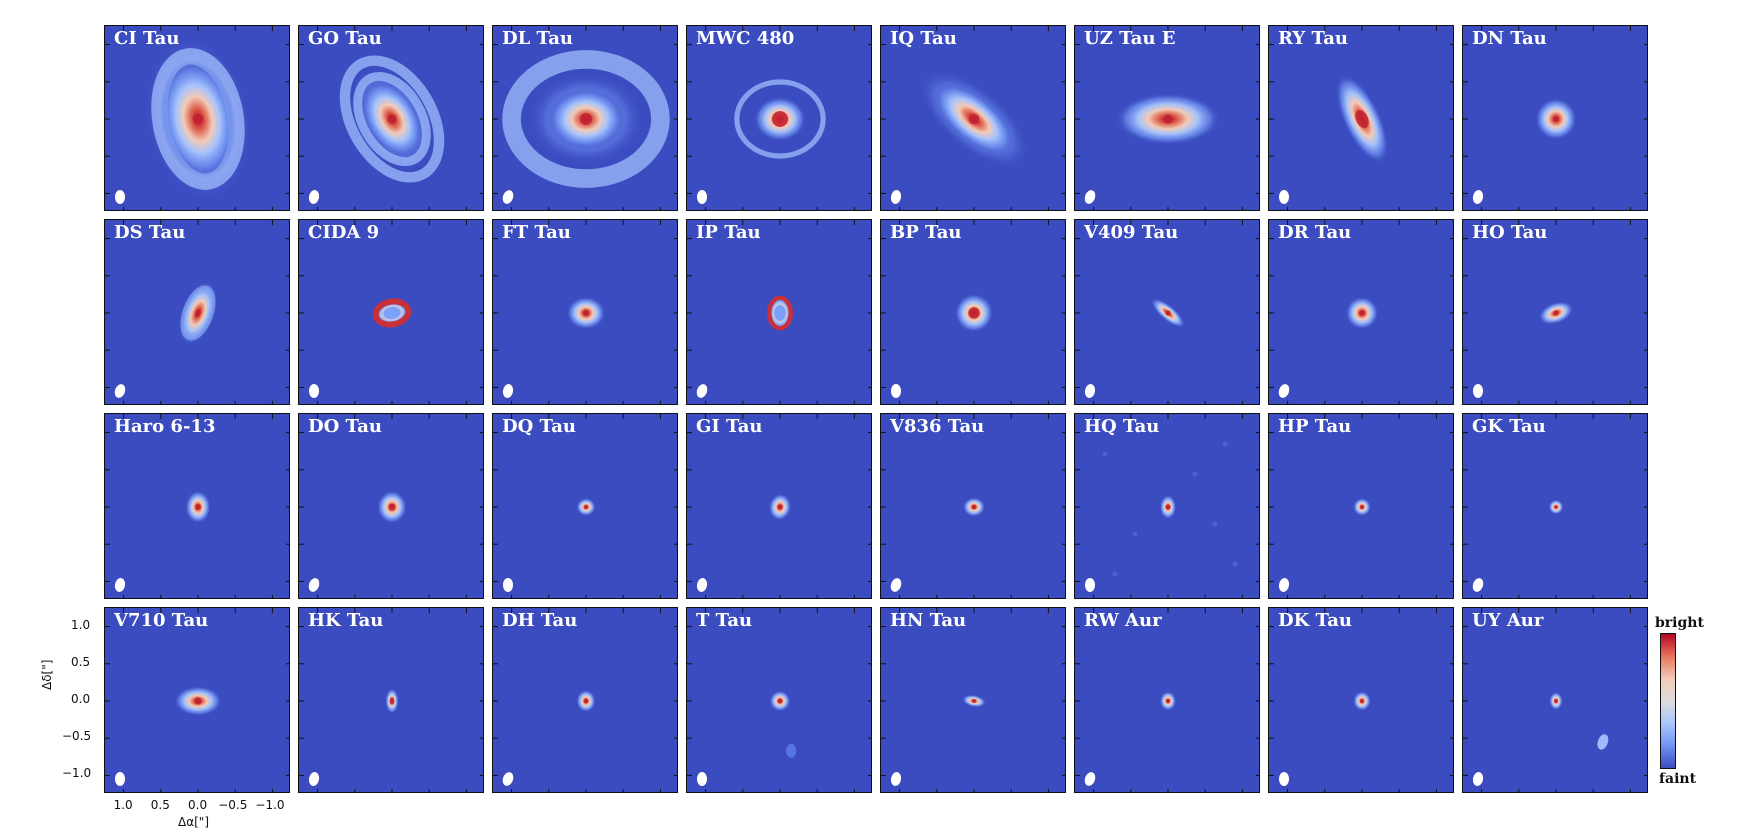 The width and height of the screenshot is (1746, 834). Describe the element at coordinates (1555, 118) in the screenshot. I see `disk-panel: DN Tau` at that location.